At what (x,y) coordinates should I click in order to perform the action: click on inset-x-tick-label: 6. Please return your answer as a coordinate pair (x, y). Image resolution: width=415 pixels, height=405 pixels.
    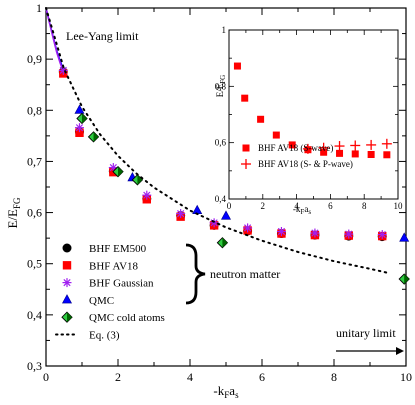
    Looking at the image, I should click on (330, 206).